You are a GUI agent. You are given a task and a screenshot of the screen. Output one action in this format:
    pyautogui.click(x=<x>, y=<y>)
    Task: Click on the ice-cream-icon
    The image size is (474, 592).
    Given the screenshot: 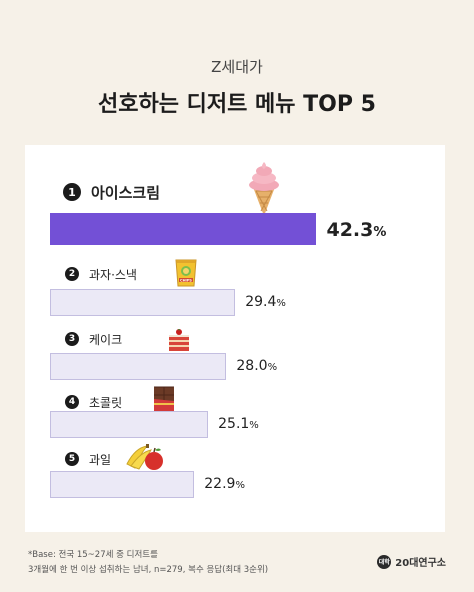 What is the action you would take?
    pyautogui.click(x=264, y=189)
    